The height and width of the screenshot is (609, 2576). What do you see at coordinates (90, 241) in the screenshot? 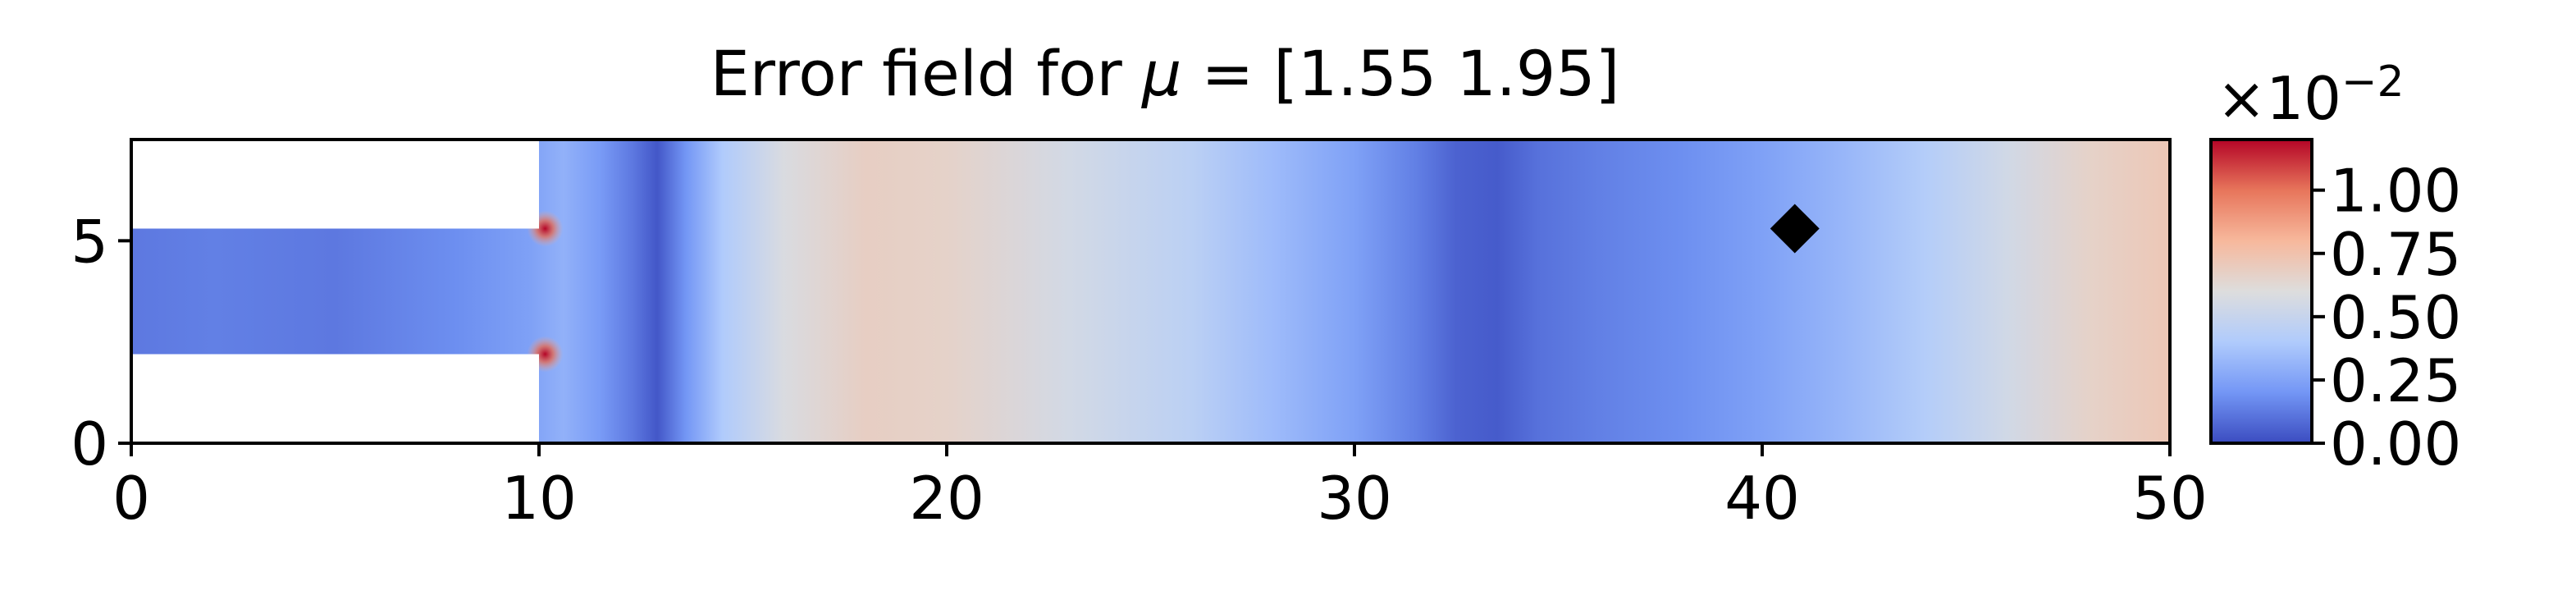
I see `y-tick-label: 5` at bounding box center [90, 241].